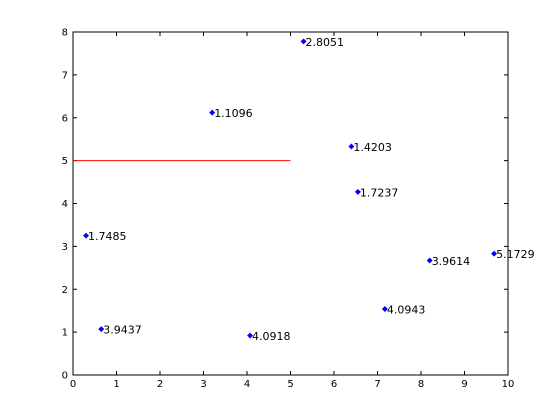  I want to click on x-tick-label: 1, so click(116, 384).